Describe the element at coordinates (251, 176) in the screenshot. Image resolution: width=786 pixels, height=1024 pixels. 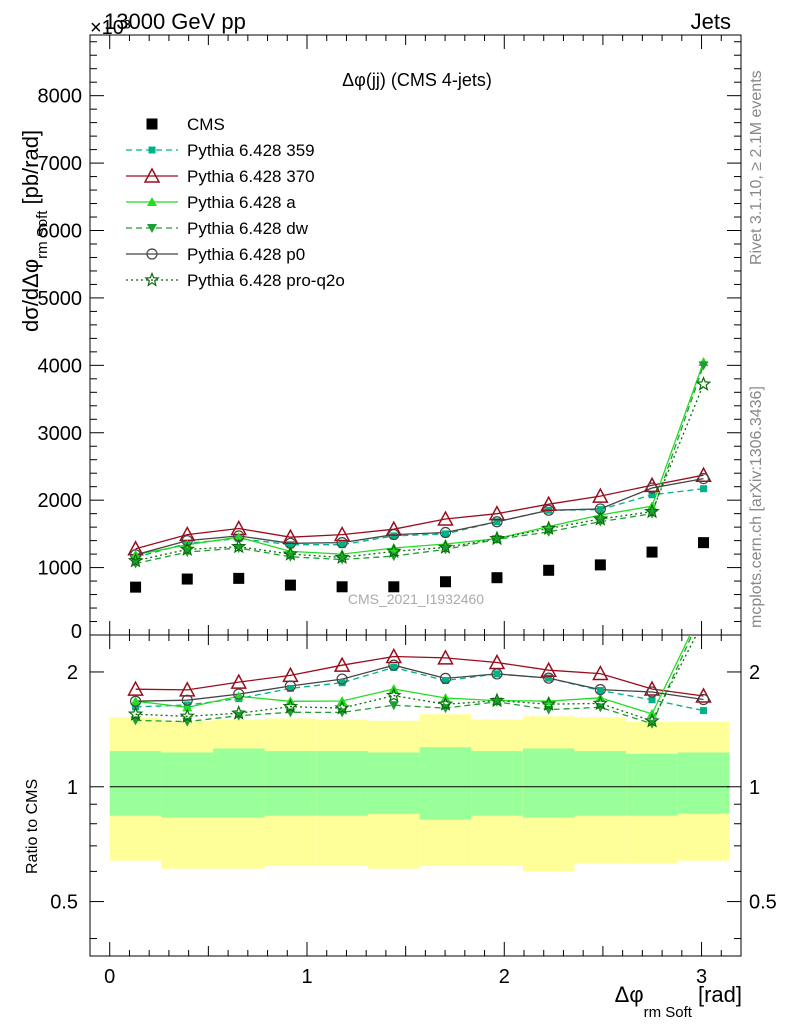
I see `legend-label: Pythia 6.428 370` at that location.